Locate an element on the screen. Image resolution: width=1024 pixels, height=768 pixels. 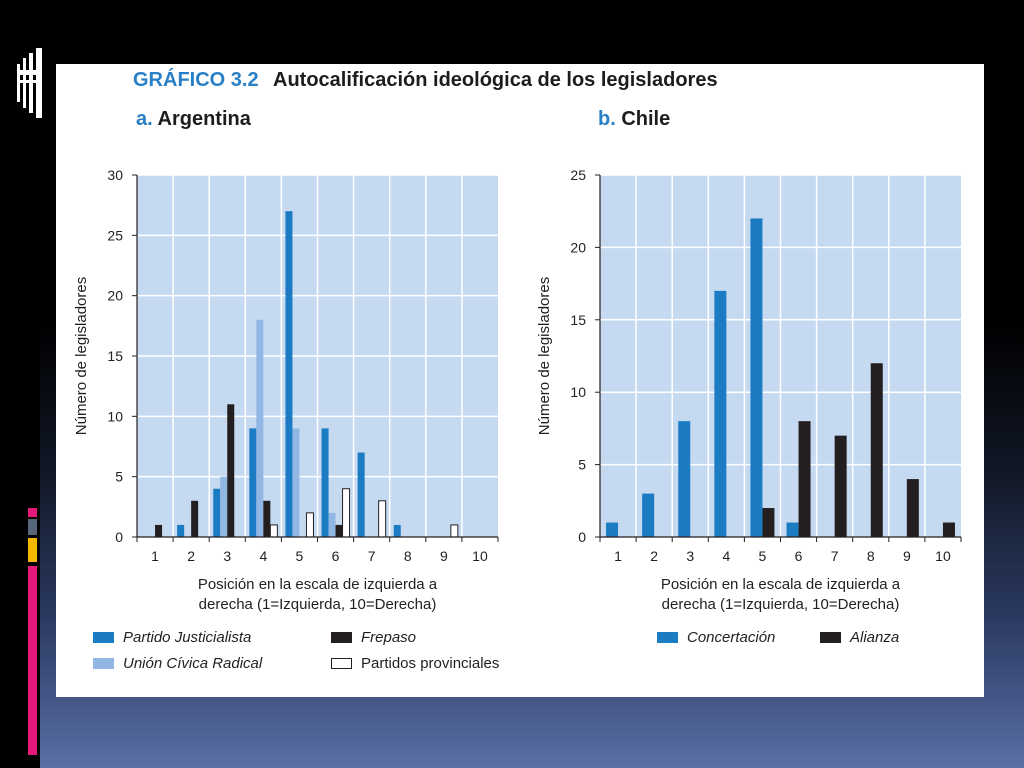
slide-left-strip is located at coordinates (21, 384).